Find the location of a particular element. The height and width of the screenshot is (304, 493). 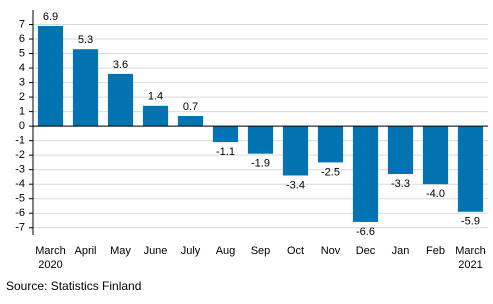

x-tick-label: July is located at coordinates (191, 251).